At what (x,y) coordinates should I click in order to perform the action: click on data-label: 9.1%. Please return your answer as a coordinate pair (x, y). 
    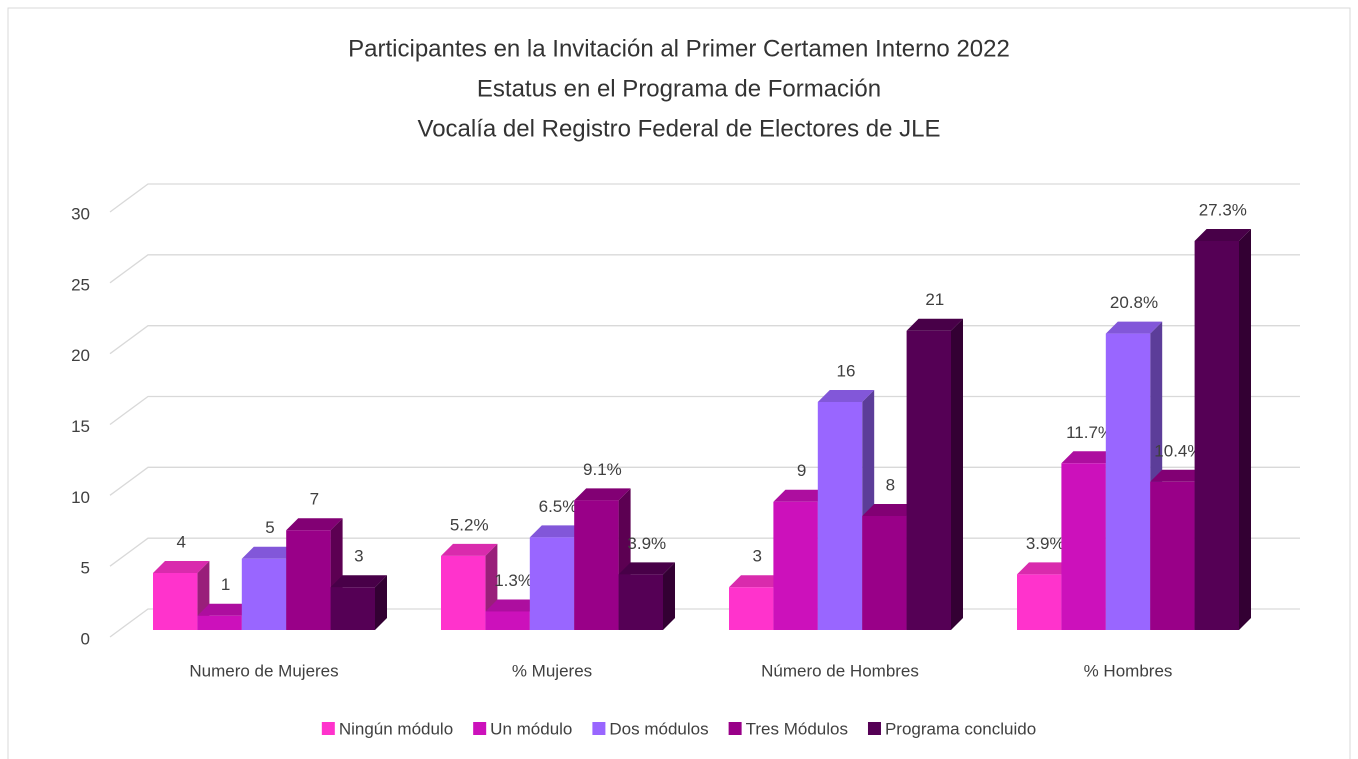
    Looking at the image, I should click on (602, 469).